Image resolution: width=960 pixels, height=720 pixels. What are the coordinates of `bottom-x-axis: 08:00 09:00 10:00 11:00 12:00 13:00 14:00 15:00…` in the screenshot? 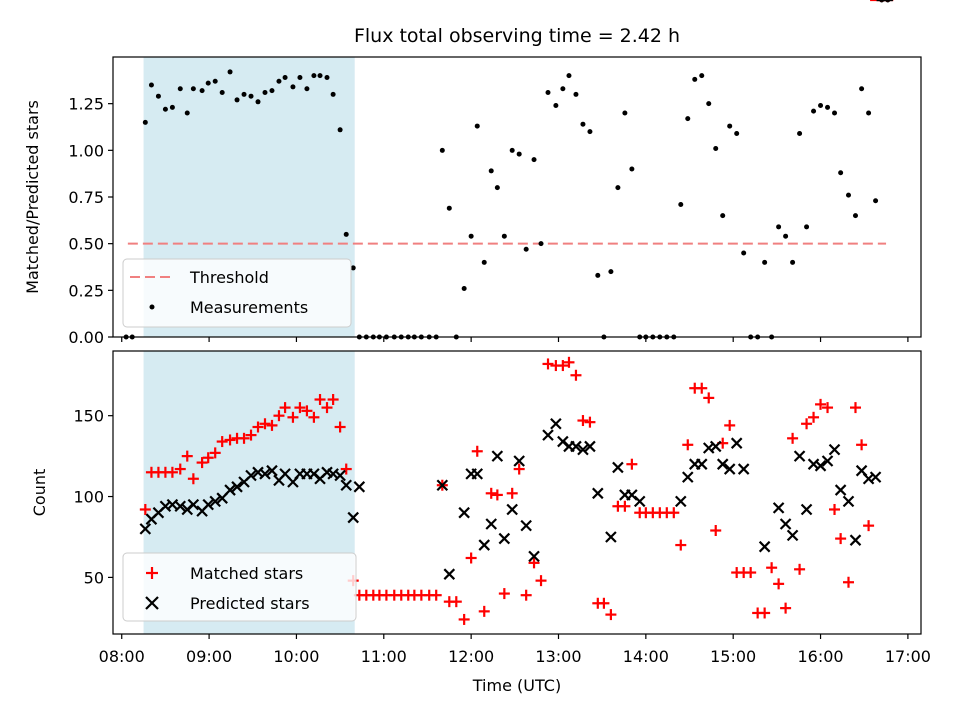 It's located at (515, 650).